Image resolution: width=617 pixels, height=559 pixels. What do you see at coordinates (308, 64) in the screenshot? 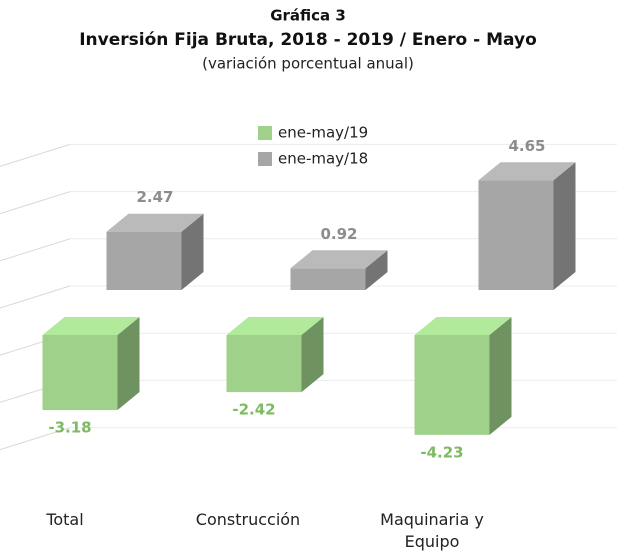
I see `chart-note: (variación porcentual anual)` at bounding box center [308, 64].